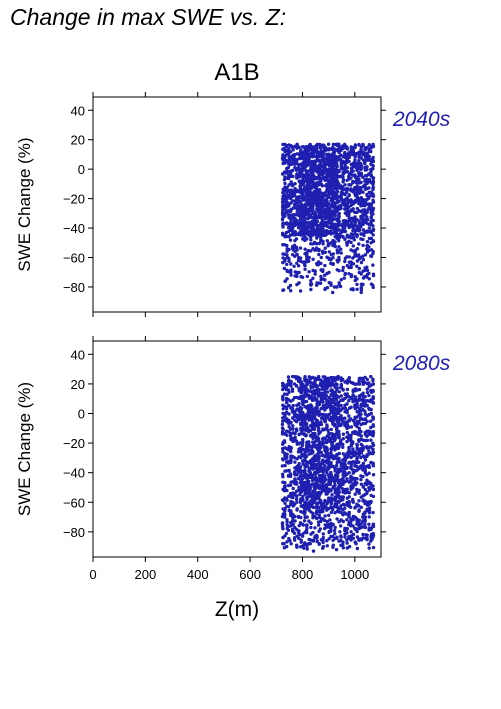 This screenshot has height=709, width=501. Describe the element at coordinates (354, 574) in the screenshot. I see `x-tick-label: 1000` at that location.